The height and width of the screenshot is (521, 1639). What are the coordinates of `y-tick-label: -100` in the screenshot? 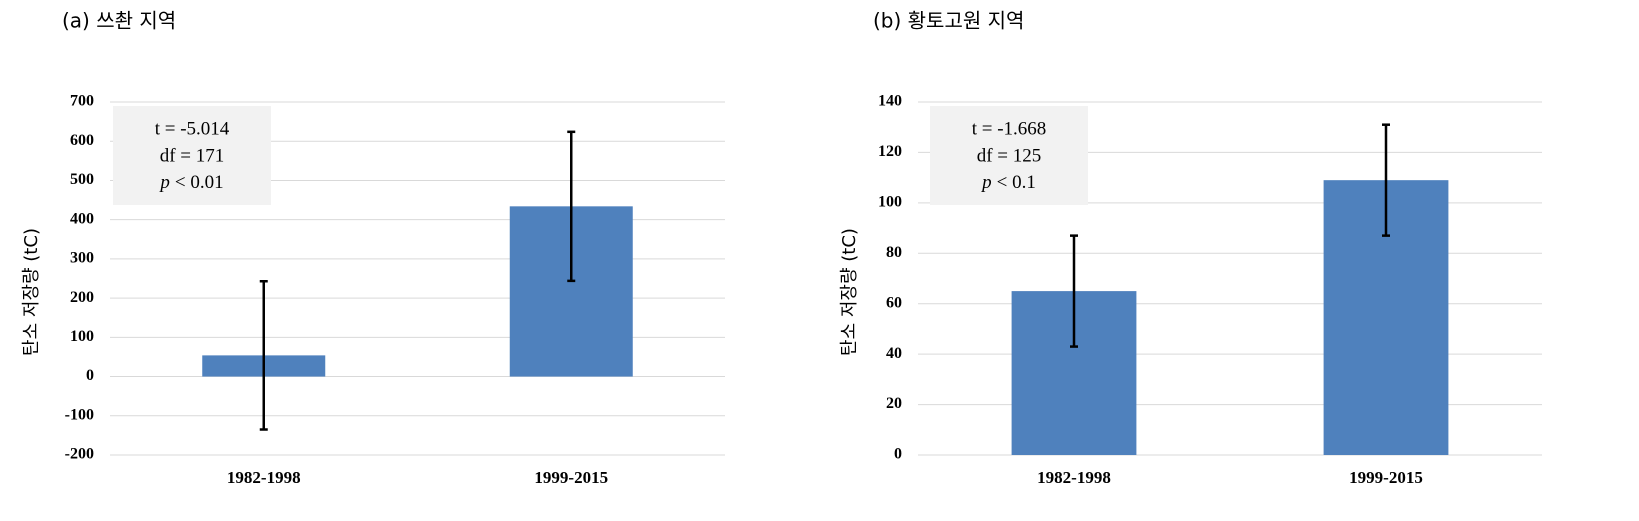 It's located at (79, 414).